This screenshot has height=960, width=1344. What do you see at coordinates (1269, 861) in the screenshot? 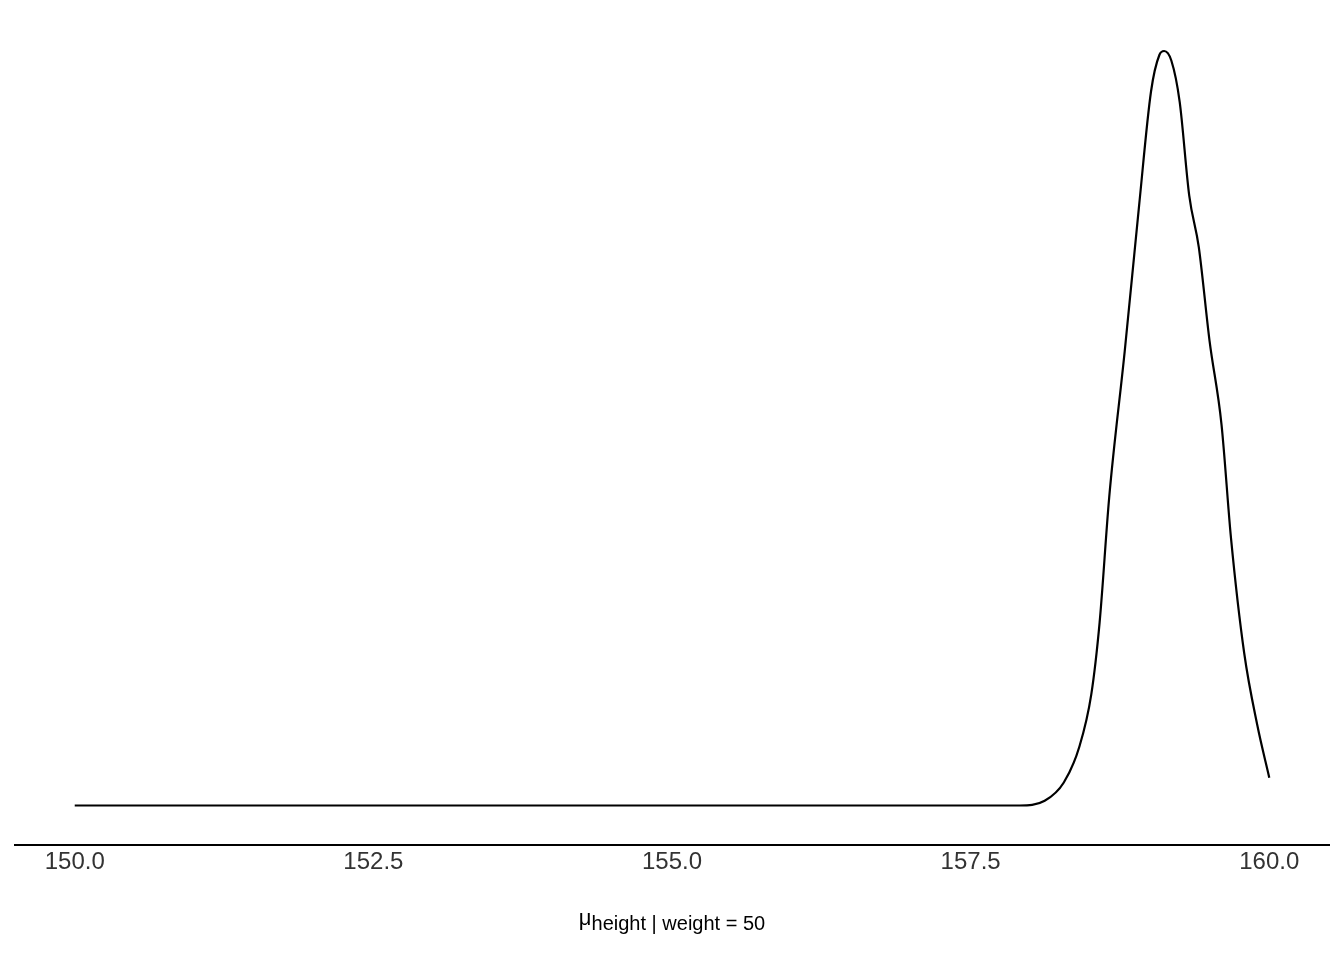
I see `x-tick-label: 160.0` at bounding box center [1269, 861].